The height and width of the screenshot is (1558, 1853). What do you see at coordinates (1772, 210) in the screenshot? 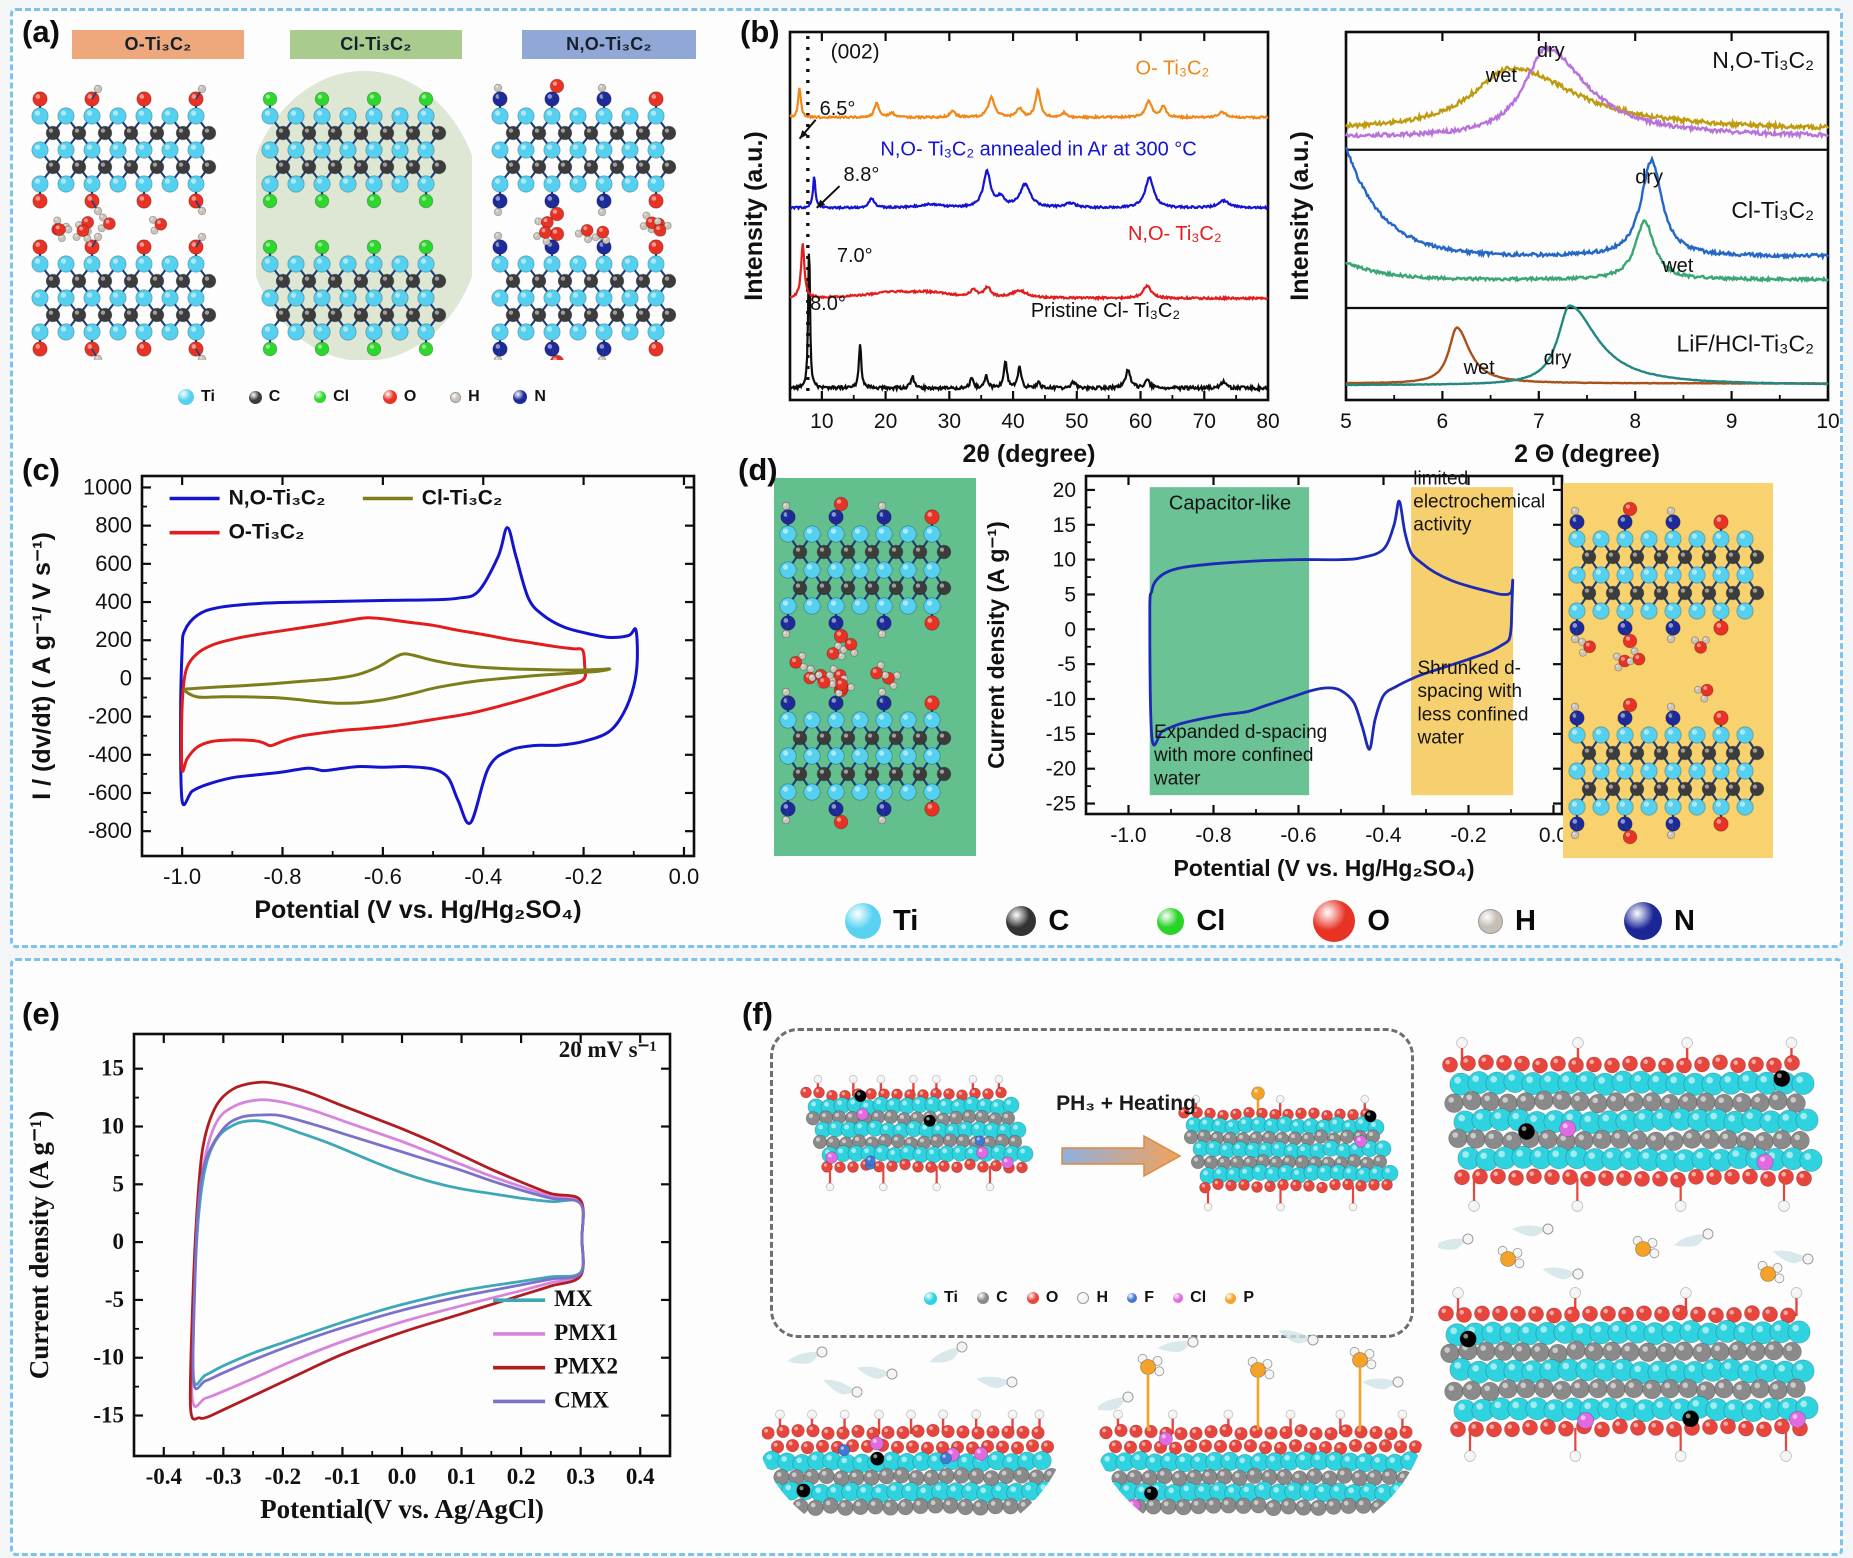
I see `band-title: Cl-Ti₃C₂` at bounding box center [1772, 210].